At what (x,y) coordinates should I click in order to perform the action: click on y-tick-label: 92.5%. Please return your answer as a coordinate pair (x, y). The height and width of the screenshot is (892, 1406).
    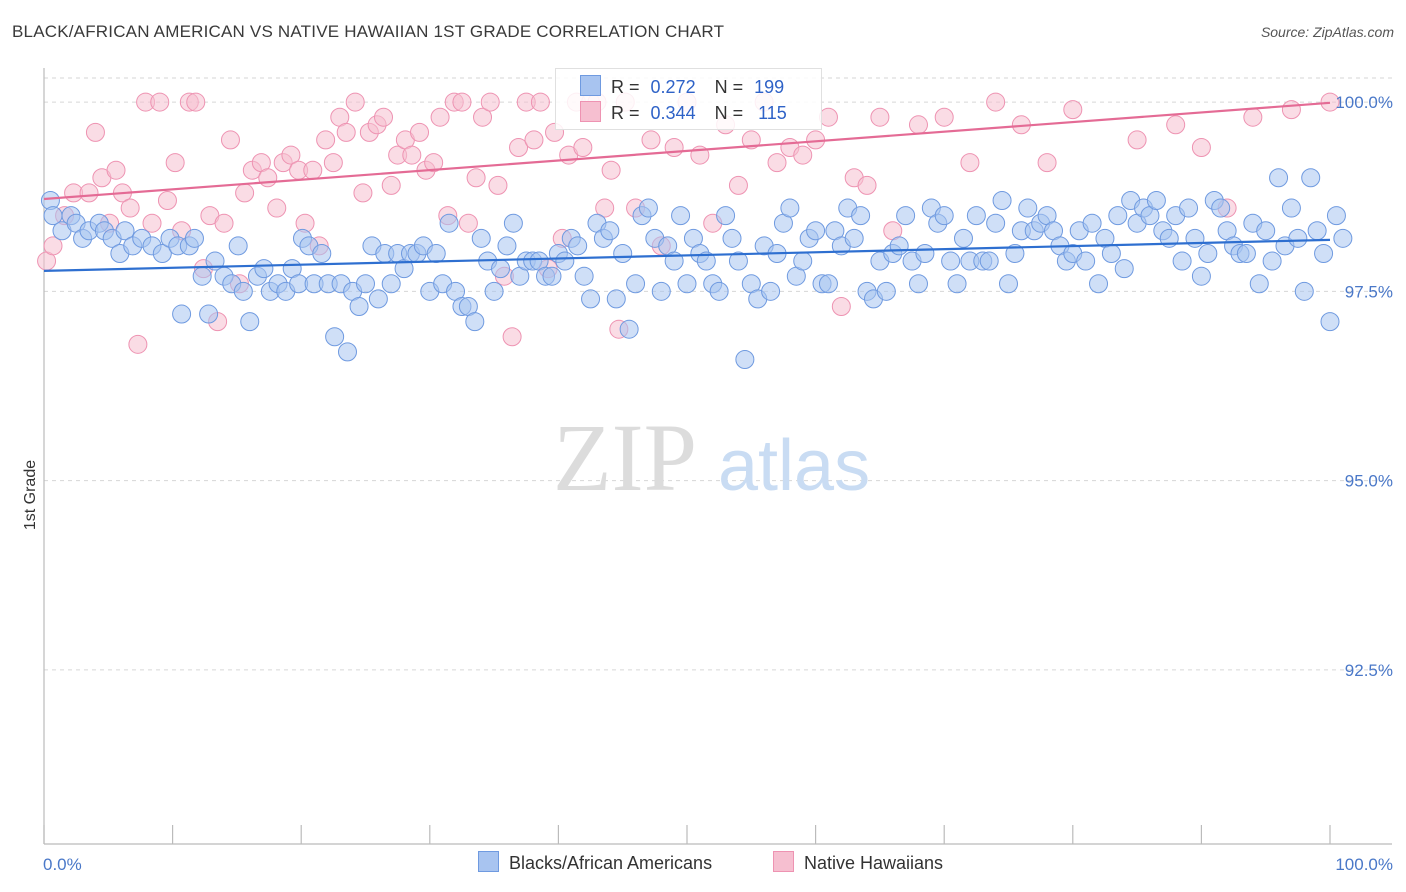
    Looking at the image, I should click on (1369, 670).